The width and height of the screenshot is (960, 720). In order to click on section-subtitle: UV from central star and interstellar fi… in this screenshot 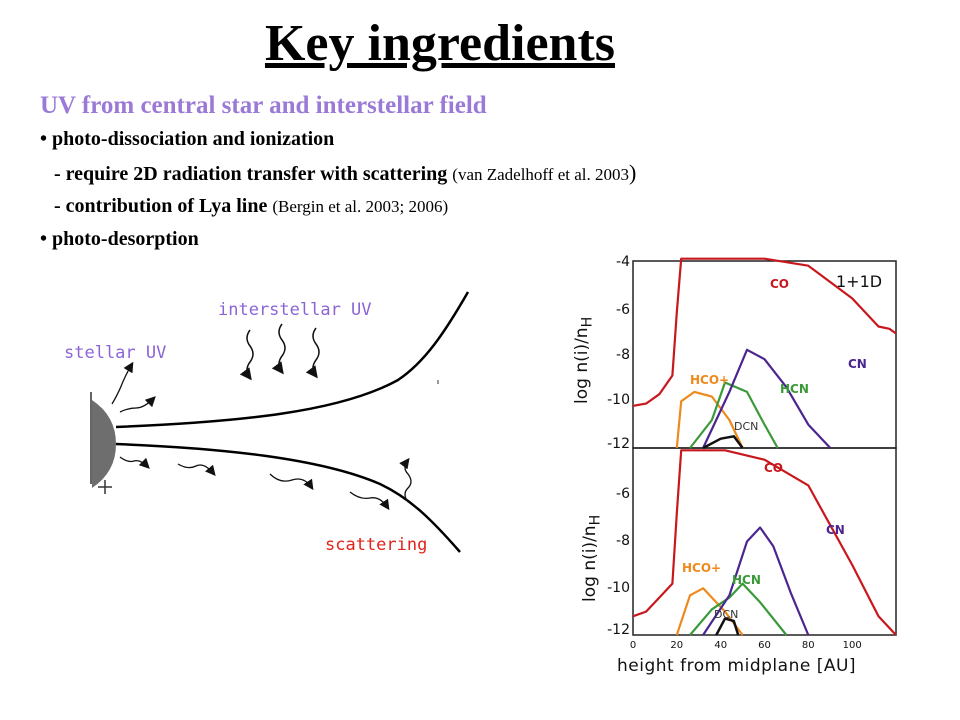, I will do `click(263, 105)`.